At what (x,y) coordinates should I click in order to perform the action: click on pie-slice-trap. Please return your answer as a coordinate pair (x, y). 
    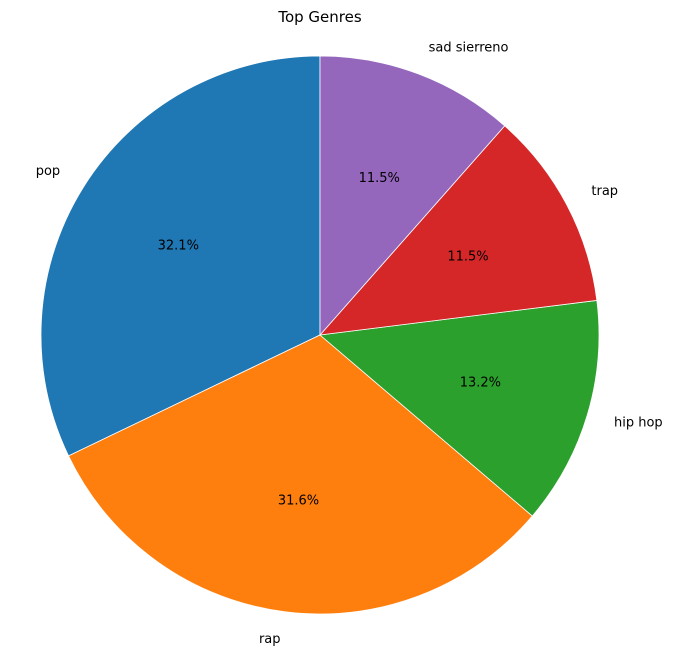
    Looking at the image, I should click on (458, 230).